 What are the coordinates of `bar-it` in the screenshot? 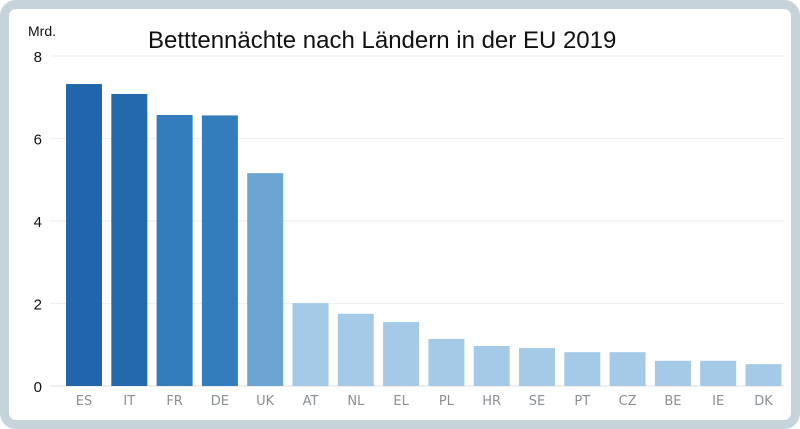 It's located at (129, 239).